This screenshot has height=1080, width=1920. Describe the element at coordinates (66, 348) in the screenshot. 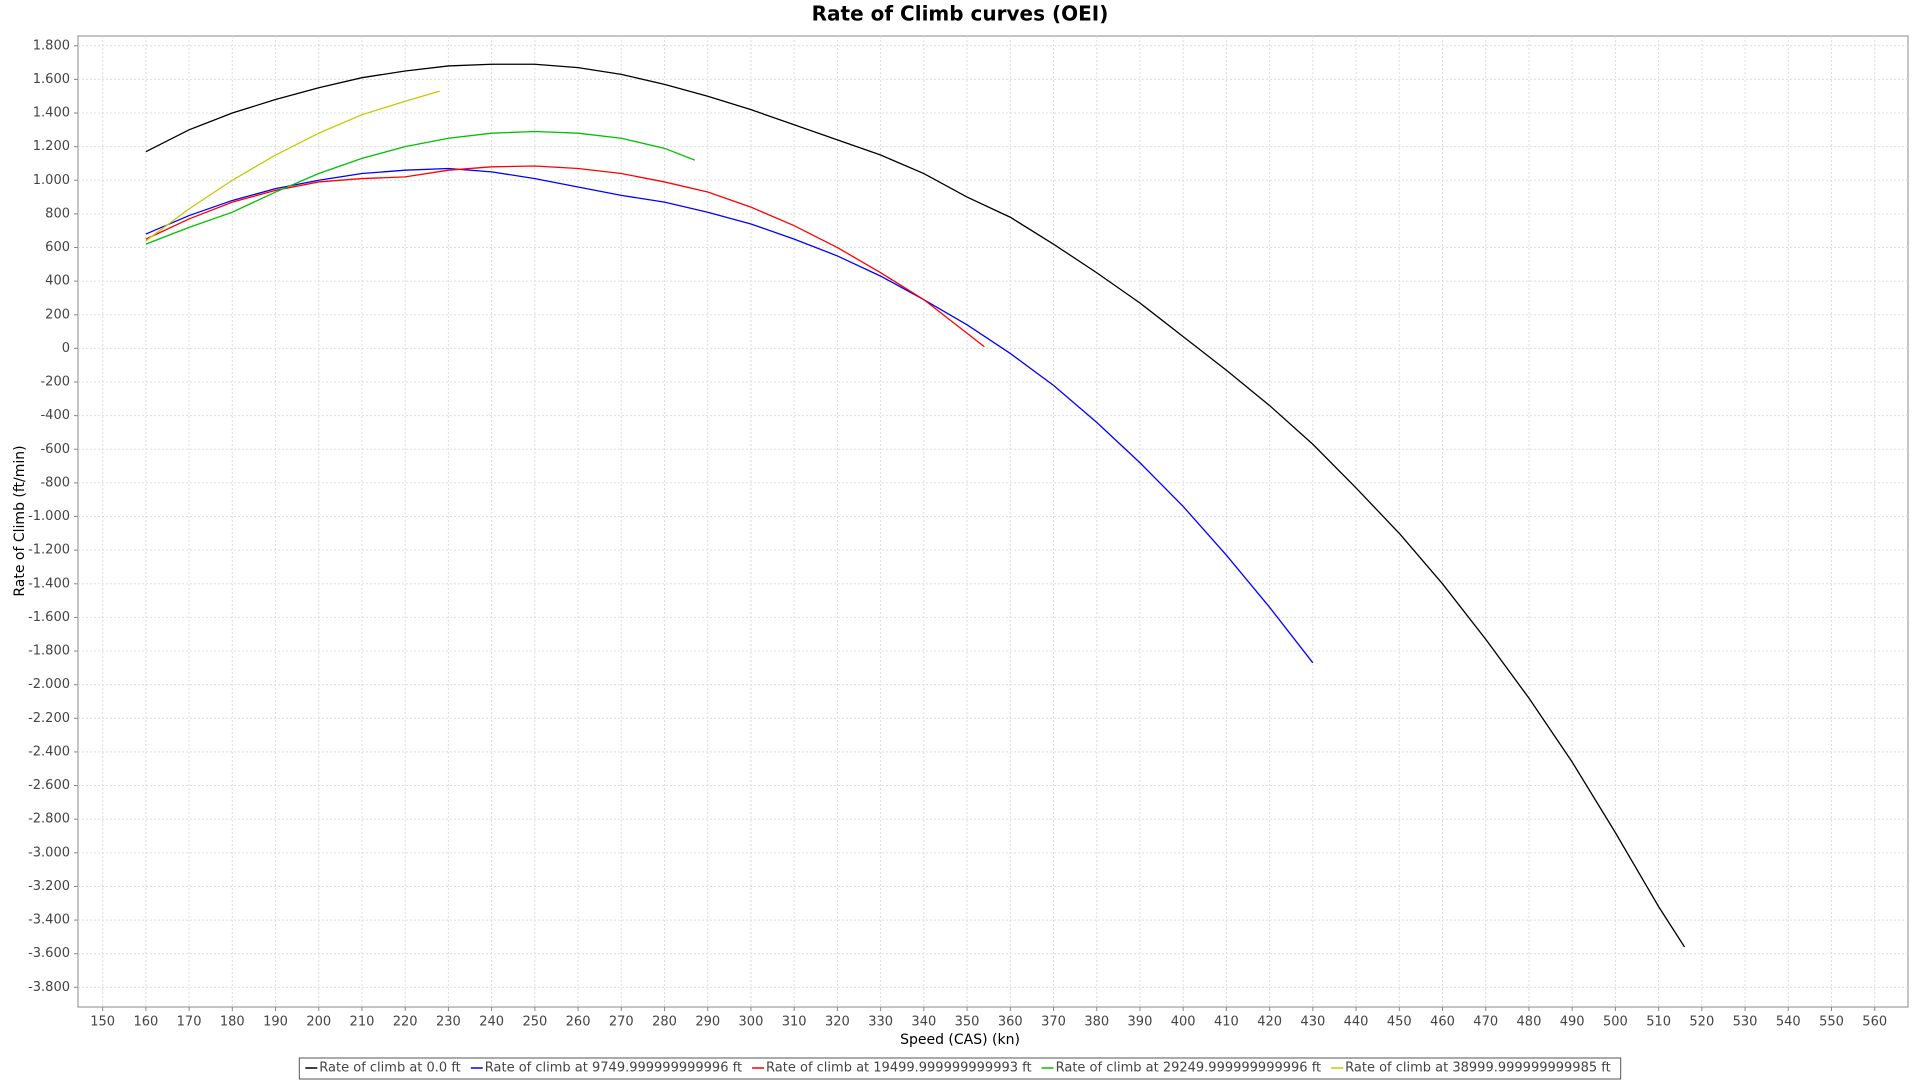

I see `y-tick-label: 0` at that location.